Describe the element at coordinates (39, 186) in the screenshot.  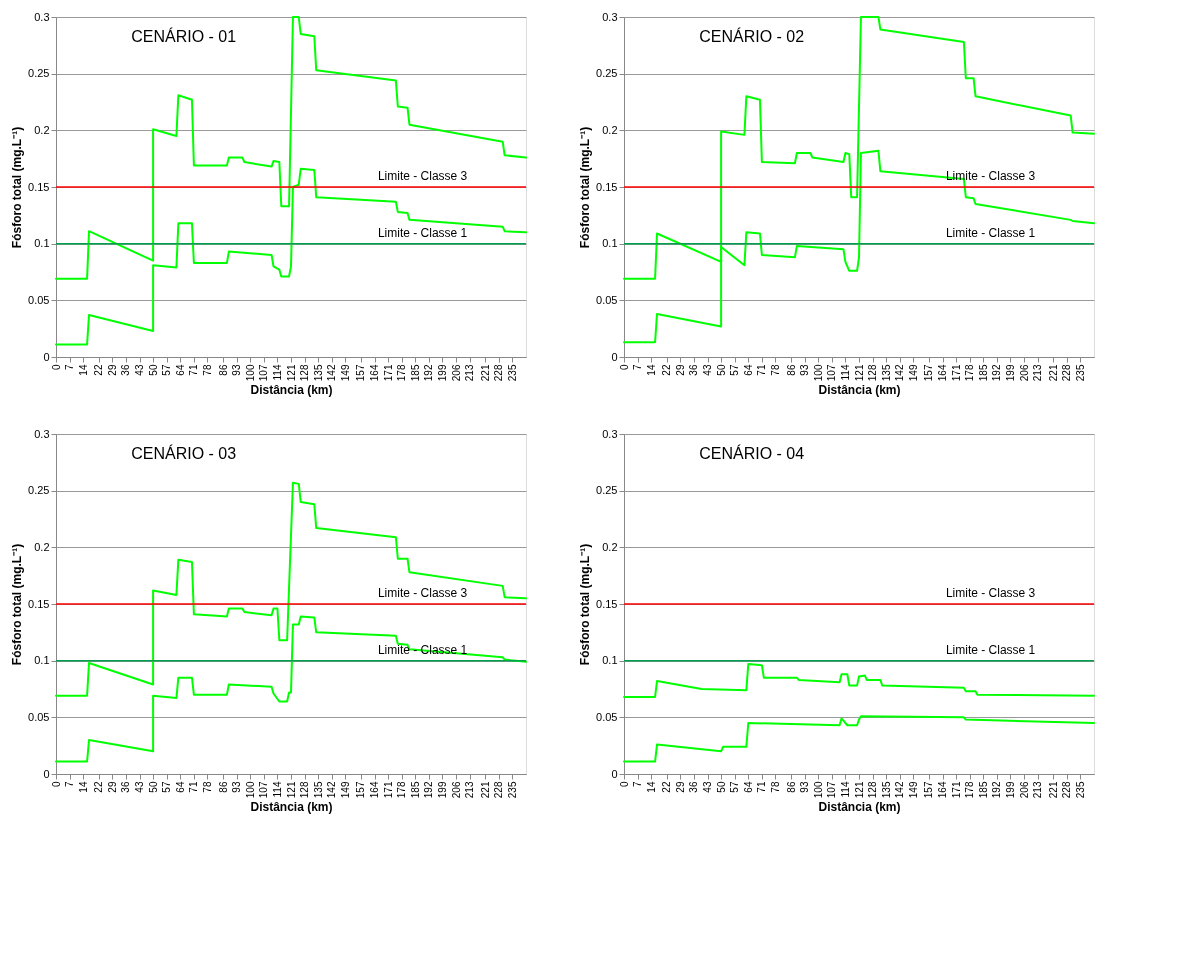
I see `y-tick-label: 0.15` at that location.